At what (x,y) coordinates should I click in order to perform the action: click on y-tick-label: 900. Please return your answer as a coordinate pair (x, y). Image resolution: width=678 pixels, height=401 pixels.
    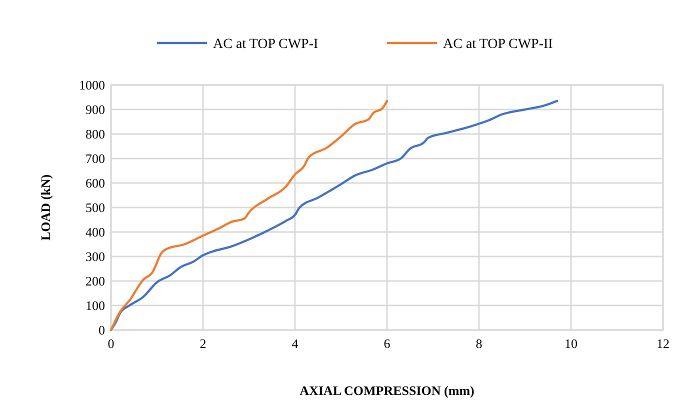
    Looking at the image, I should click on (95, 110).